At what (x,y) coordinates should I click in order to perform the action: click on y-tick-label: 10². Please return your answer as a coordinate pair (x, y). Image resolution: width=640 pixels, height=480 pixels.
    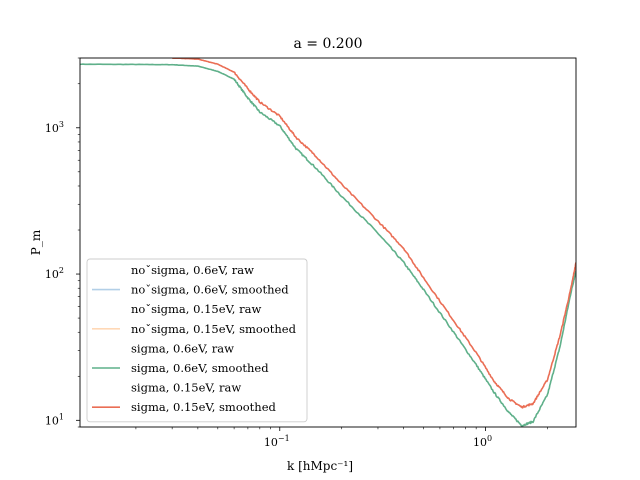
    Looking at the image, I should click on (54, 273).